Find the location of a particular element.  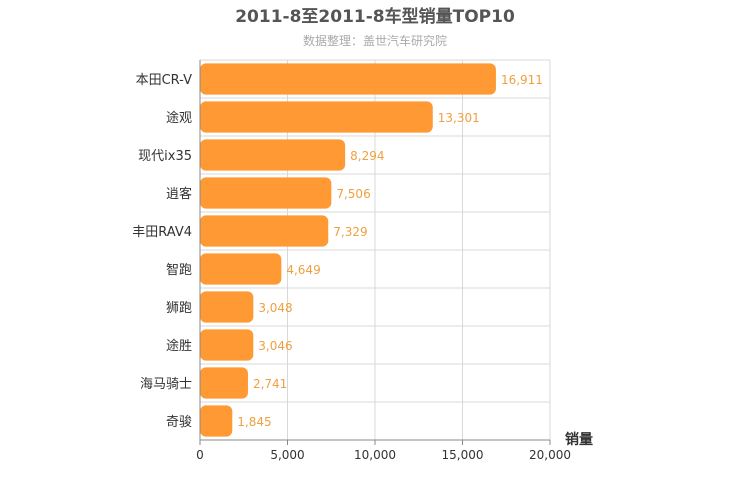

chart-title: 2011-8至2011-8车型销量TOP10 is located at coordinates (375, 16).